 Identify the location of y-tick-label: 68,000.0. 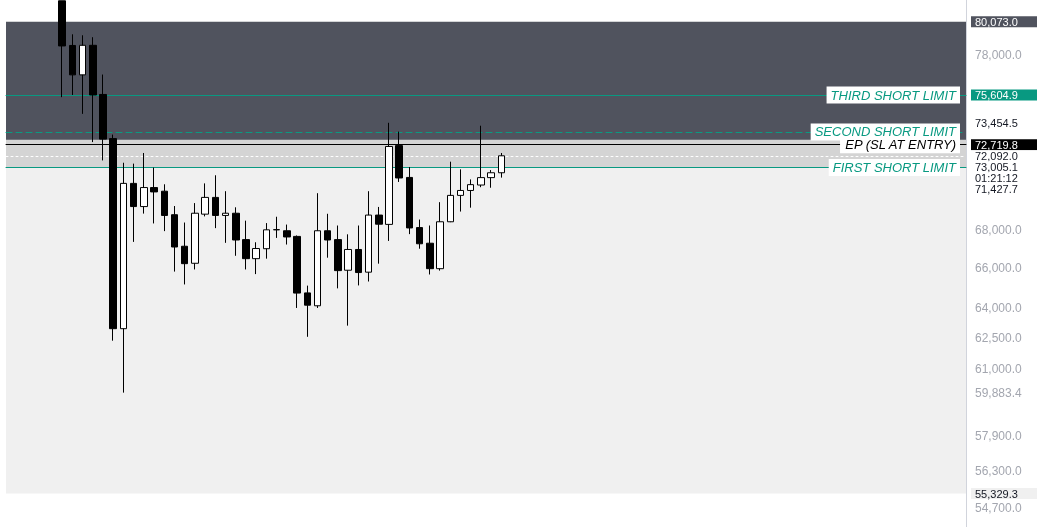
(999, 230).